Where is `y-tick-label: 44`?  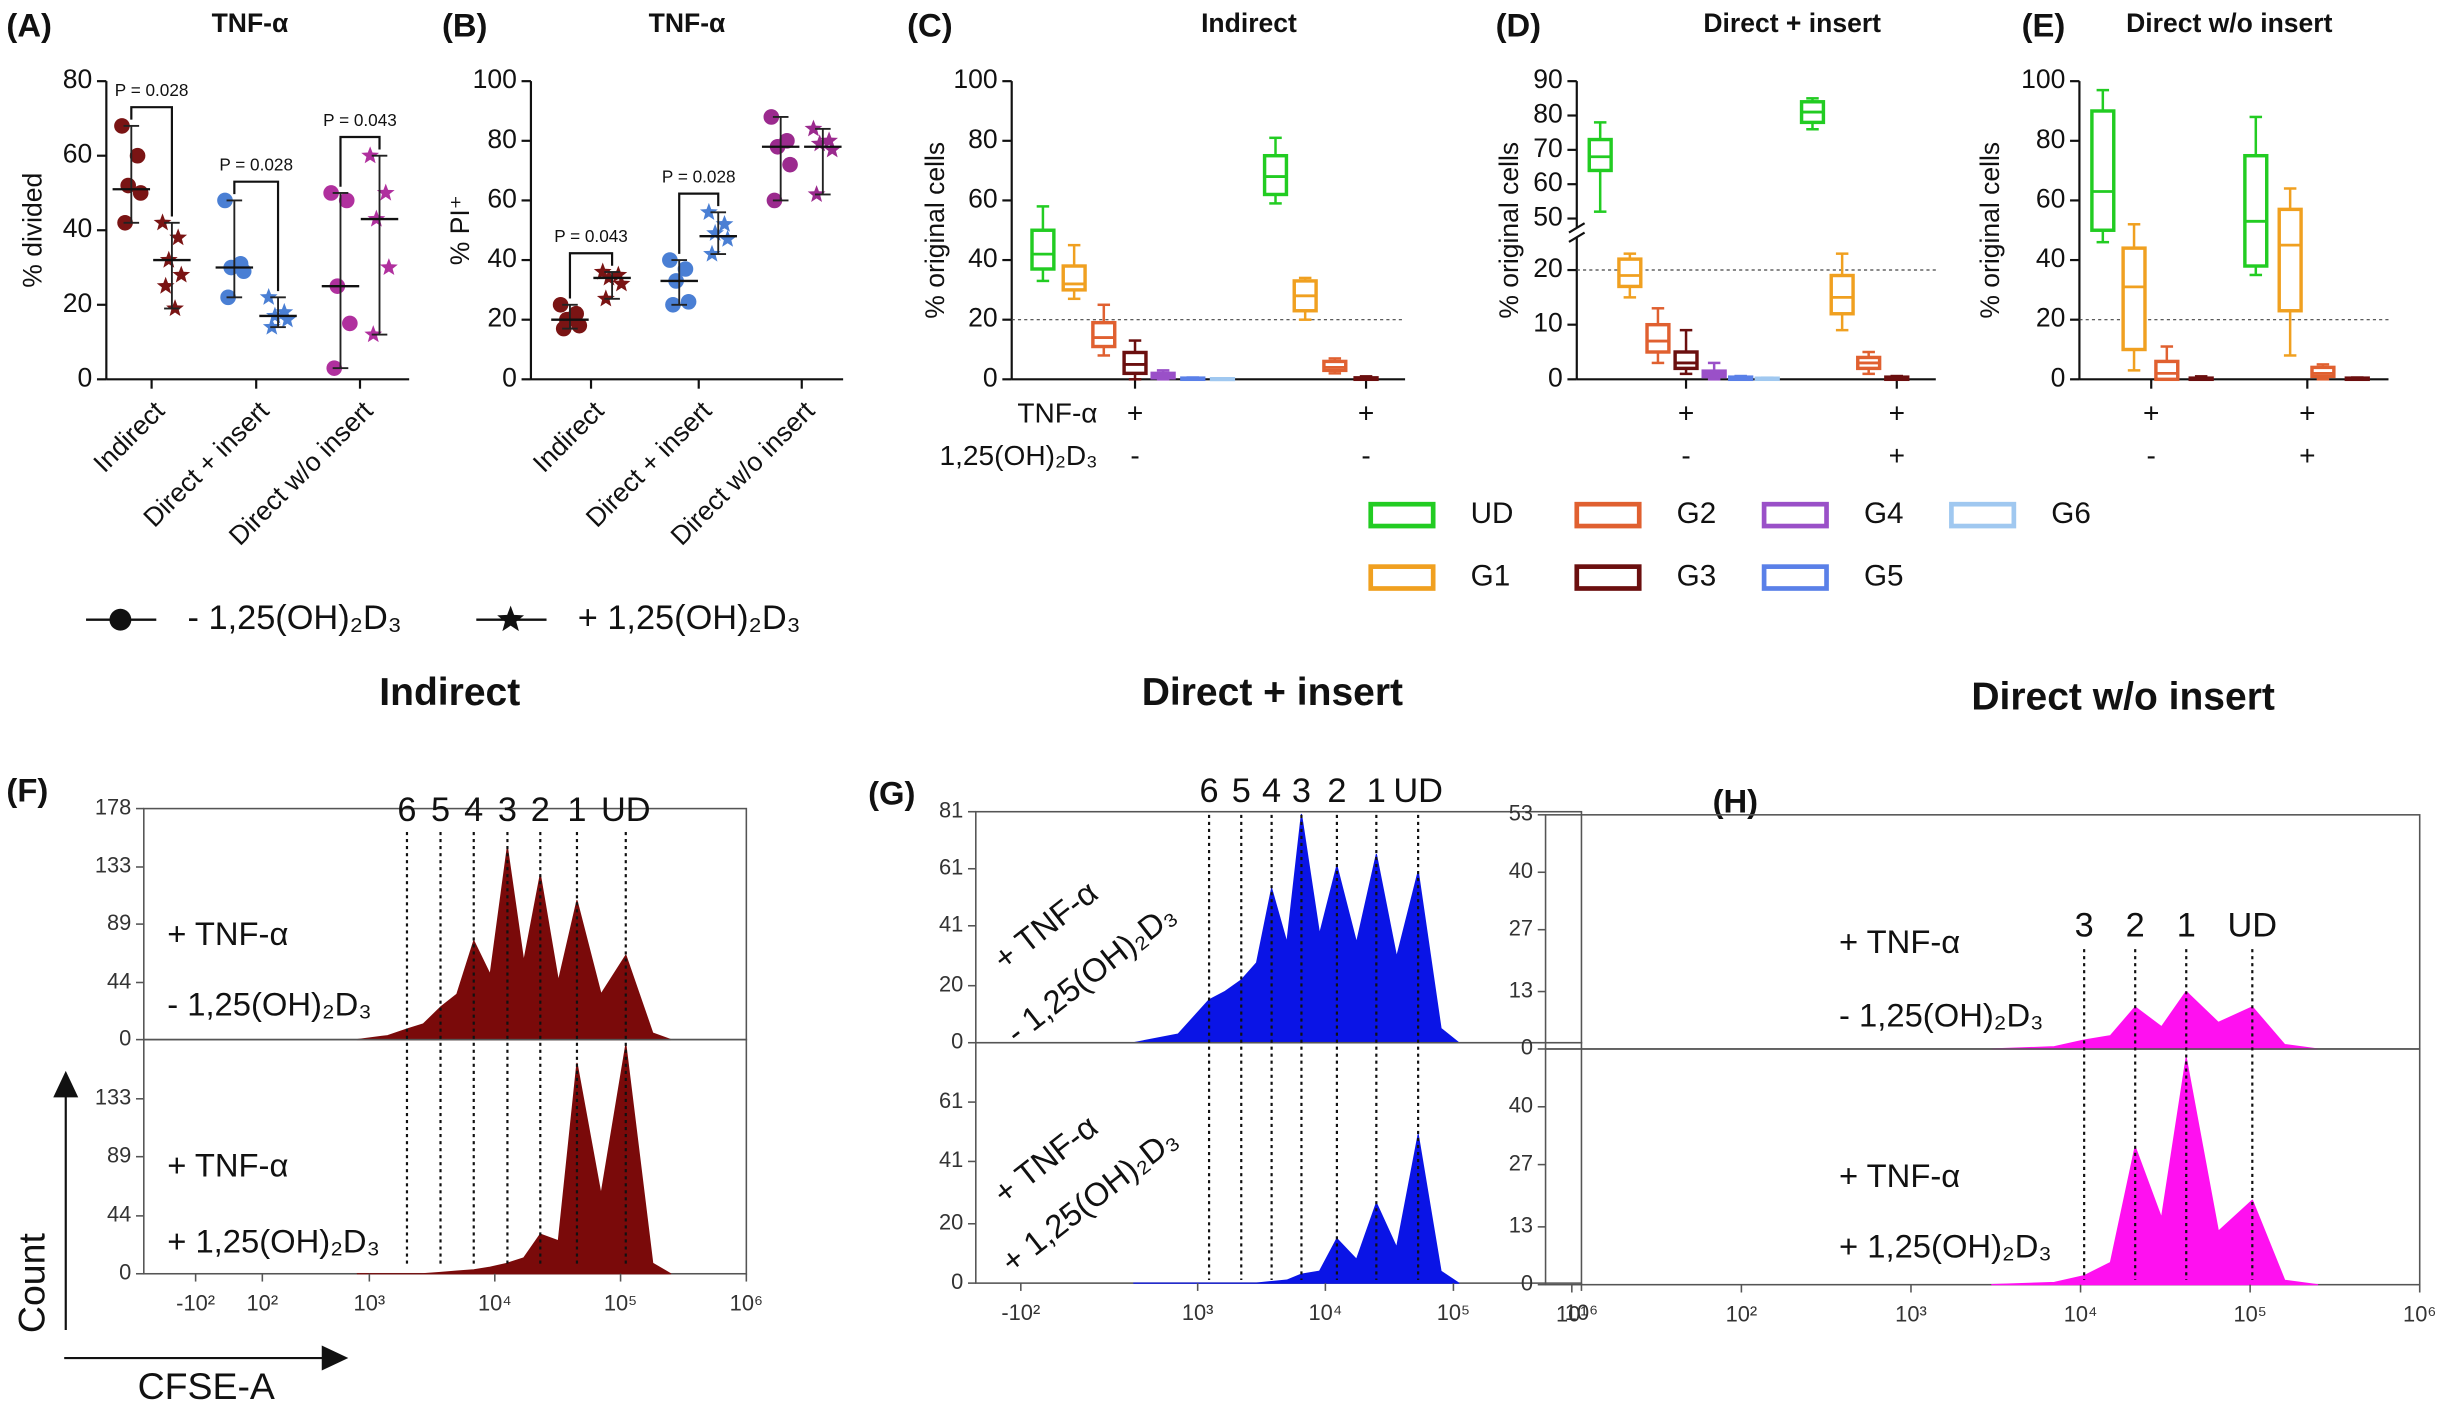 y-tick-label: 44 is located at coordinates (119, 980).